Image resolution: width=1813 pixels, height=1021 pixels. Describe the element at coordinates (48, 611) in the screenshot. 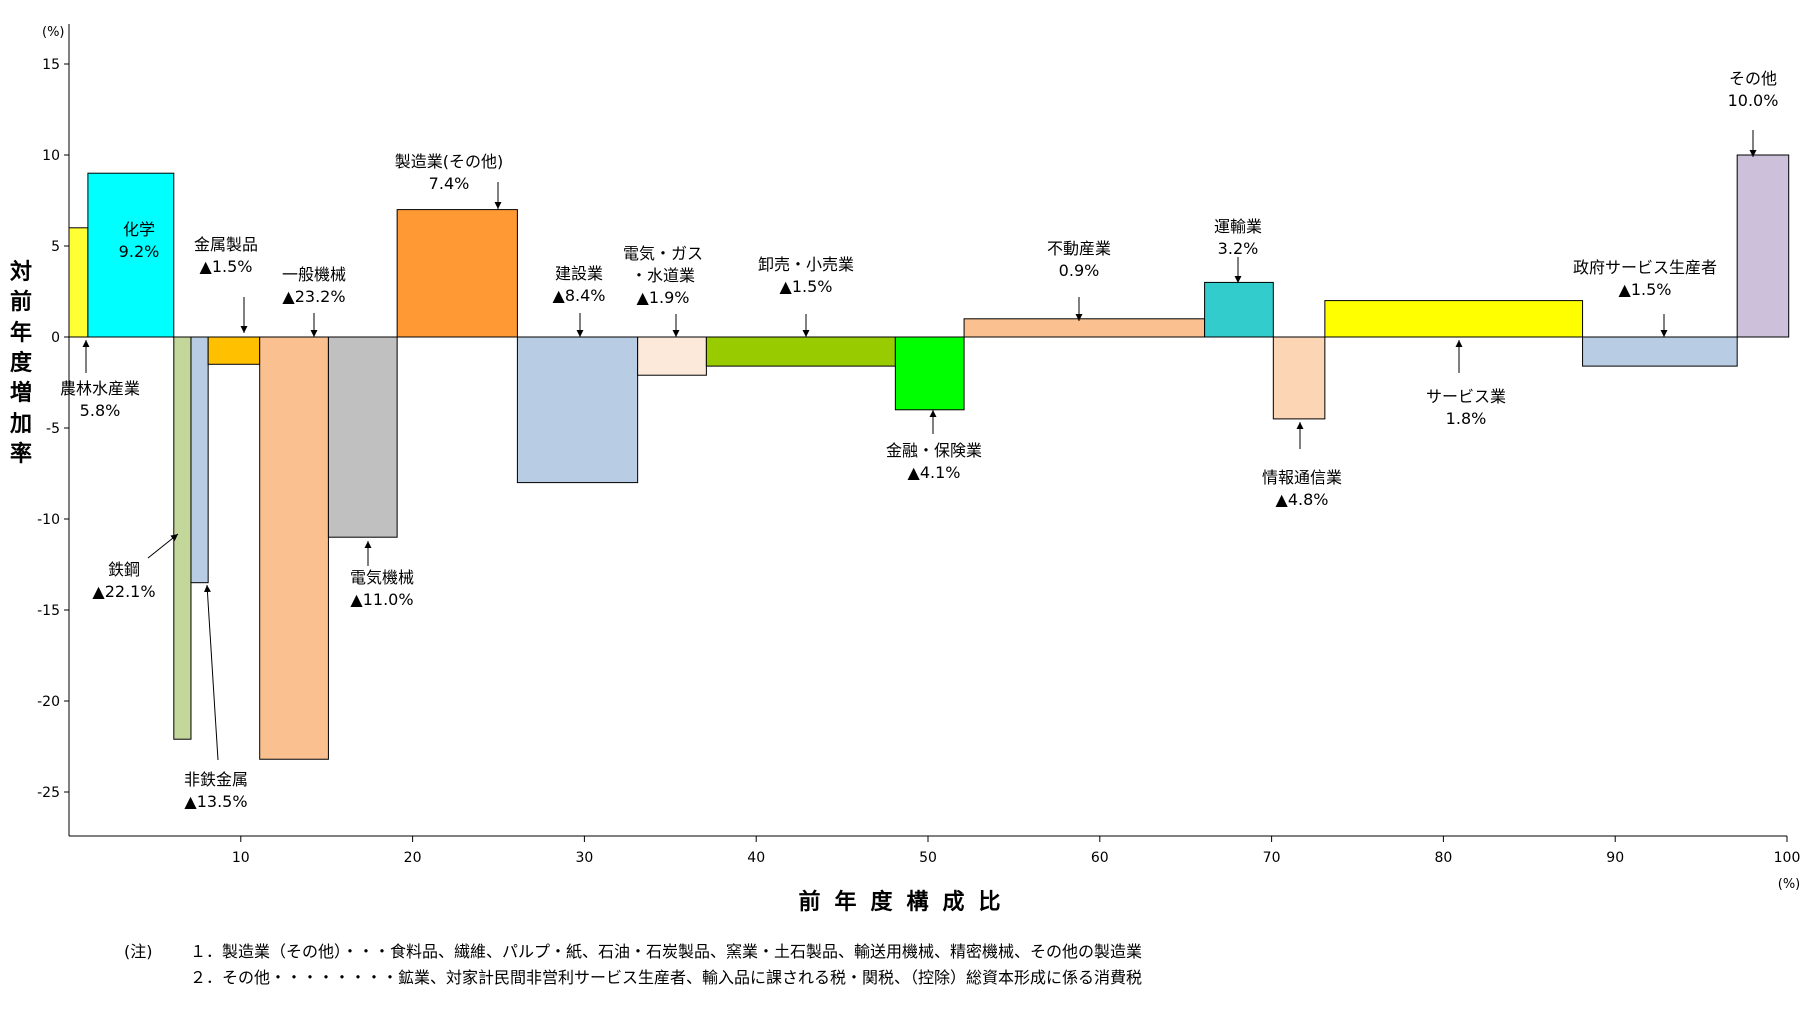

I see `y-tick-label: -15` at that location.